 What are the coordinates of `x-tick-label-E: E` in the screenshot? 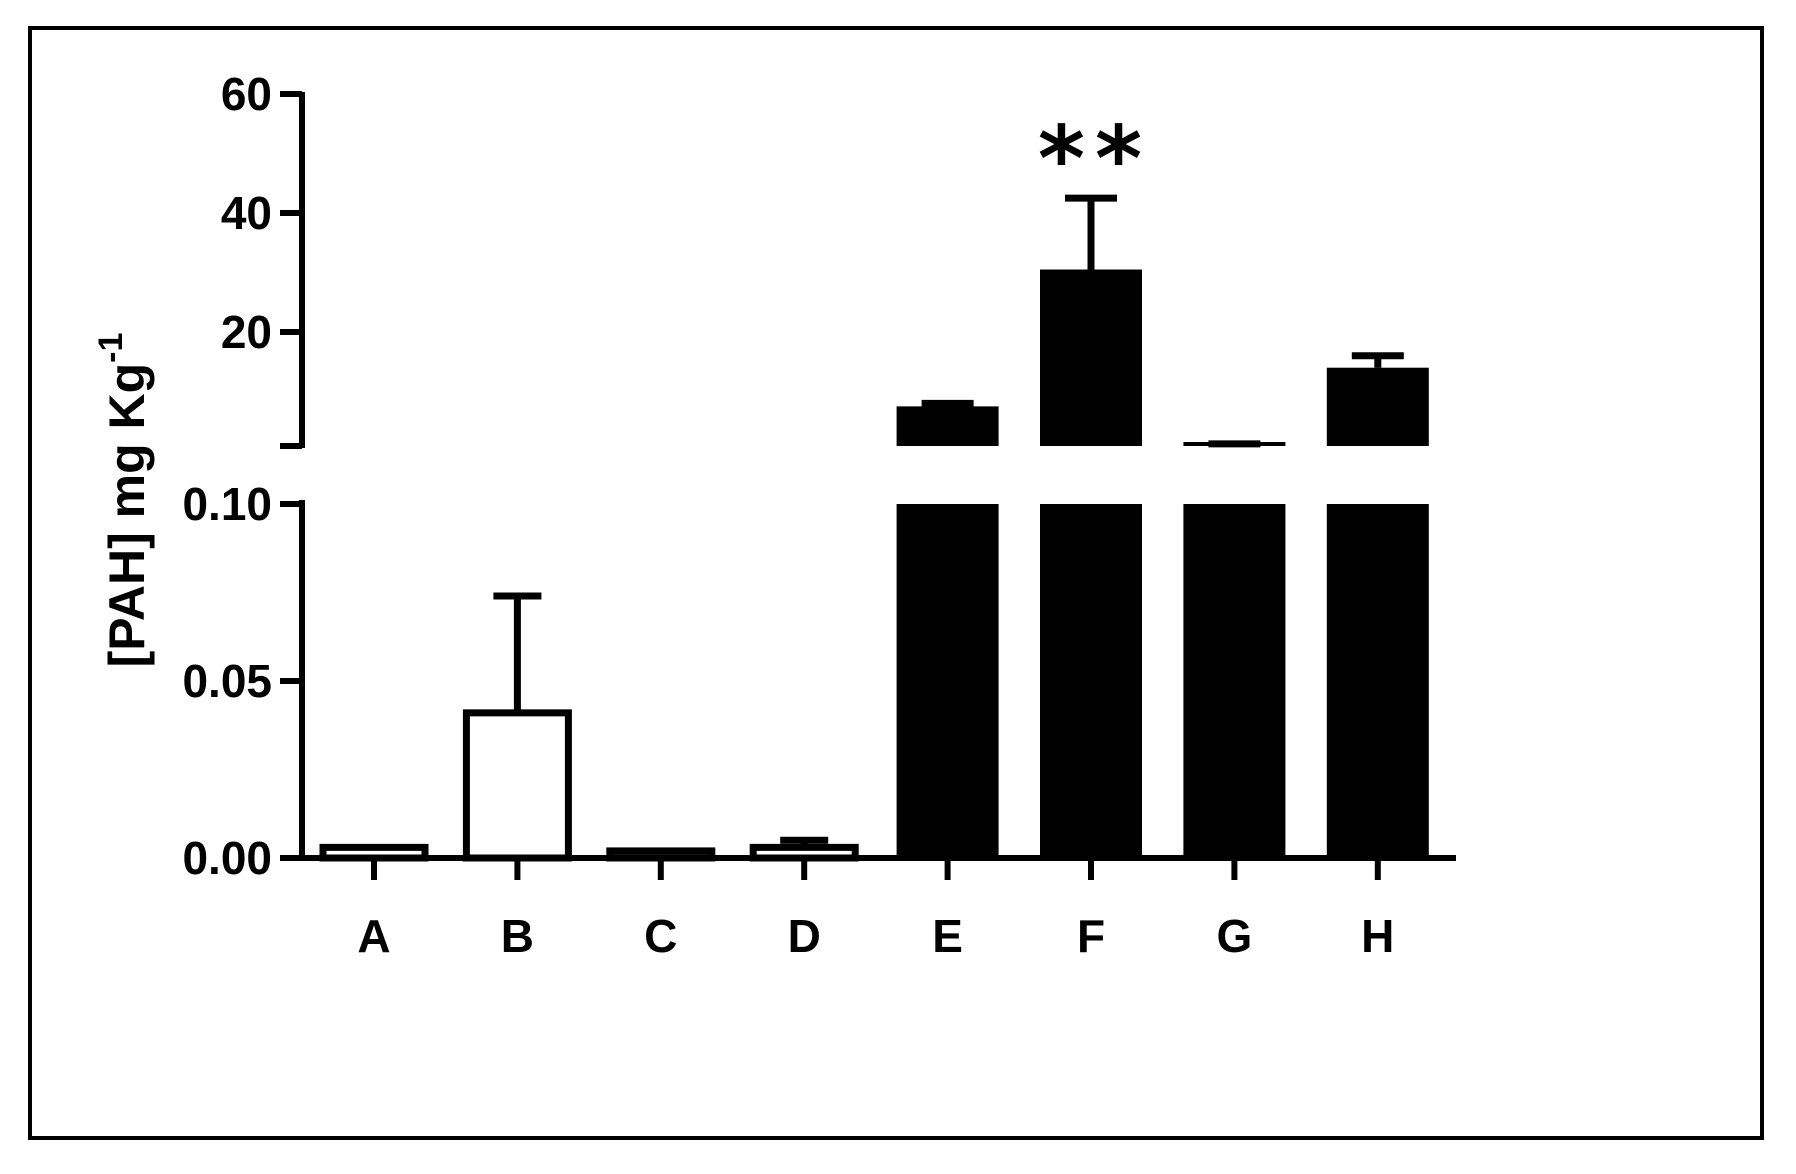 It's located at (947, 936).